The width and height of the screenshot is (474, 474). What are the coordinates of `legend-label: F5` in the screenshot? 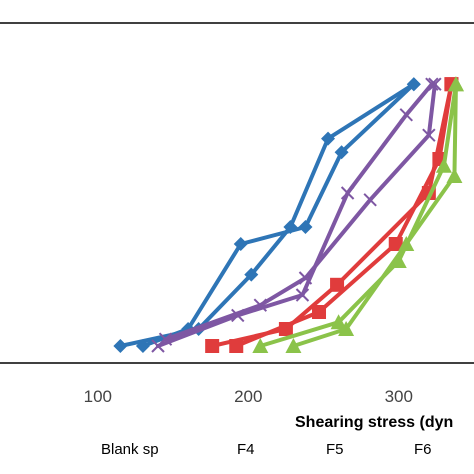 It's located at (335, 449).